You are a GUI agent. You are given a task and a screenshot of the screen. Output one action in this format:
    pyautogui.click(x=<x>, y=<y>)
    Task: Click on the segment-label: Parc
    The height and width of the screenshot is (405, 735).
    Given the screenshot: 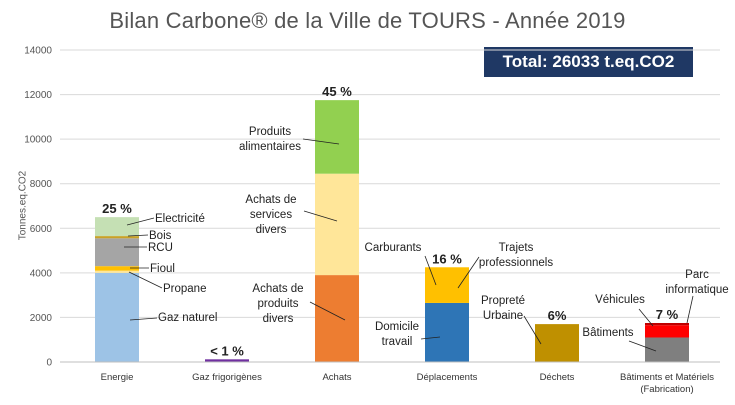 What is the action you would take?
    pyautogui.click(x=697, y=275)
    